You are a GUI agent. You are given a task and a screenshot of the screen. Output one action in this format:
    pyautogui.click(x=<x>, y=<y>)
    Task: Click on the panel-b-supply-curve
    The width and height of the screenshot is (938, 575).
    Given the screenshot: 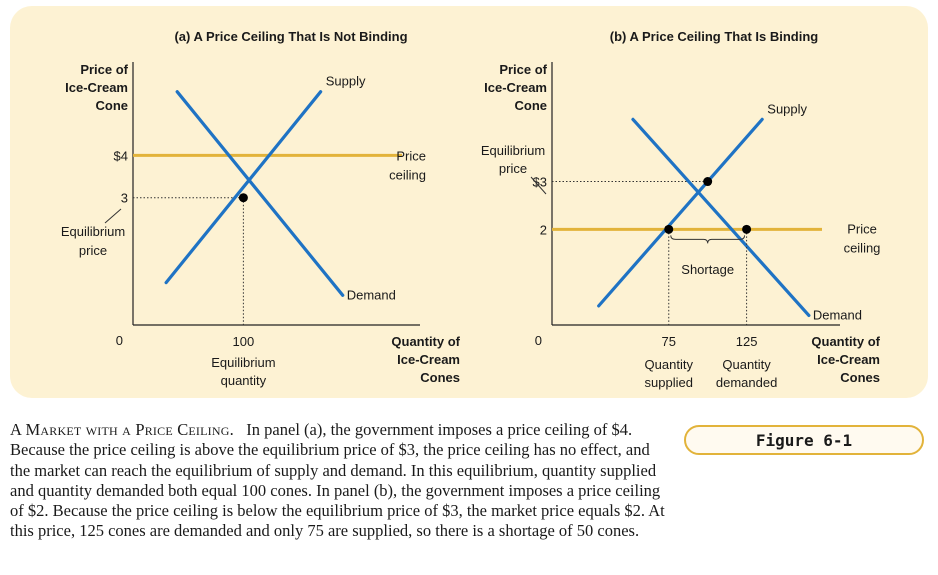 What is the action you would take?
    pyautogui.click(x=680, y=212)
    